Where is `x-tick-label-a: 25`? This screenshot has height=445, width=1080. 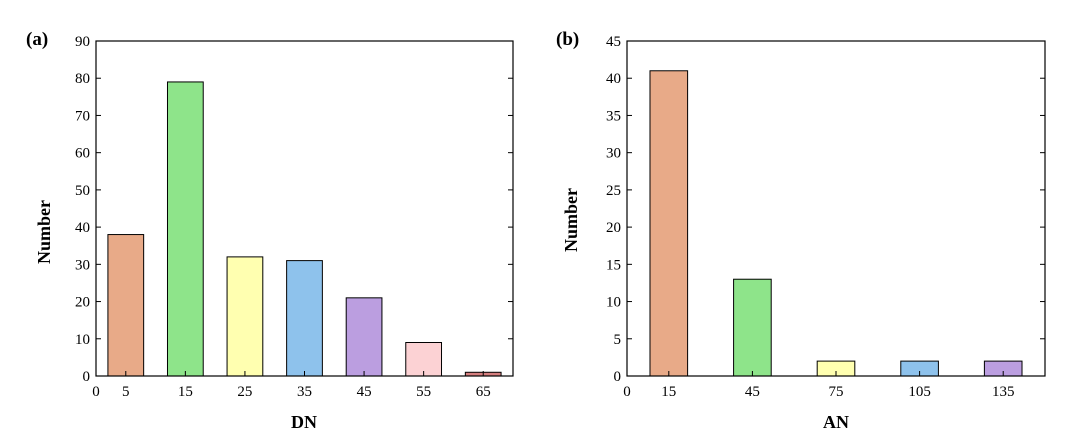
x-tick-label-a: 25 is located at coordinates (244, 392).